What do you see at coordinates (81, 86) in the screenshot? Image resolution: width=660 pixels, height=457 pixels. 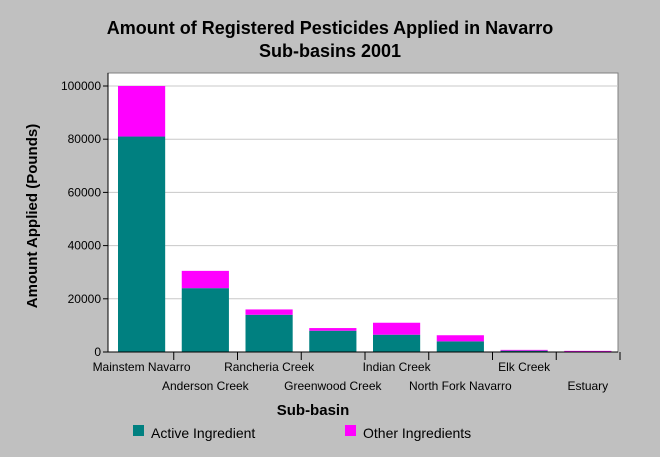 I see `y-tick-label: 100000` at bounding box center [81, 86].